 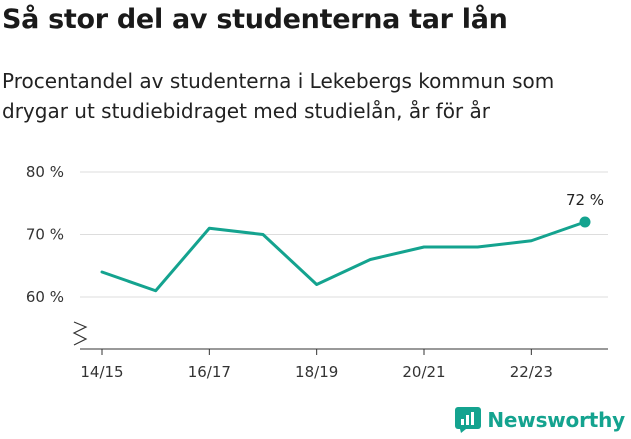 What do you see at coordinates (585, 222) in the screenshot?
I see `last-data-point` at bounding box center [585, 222].